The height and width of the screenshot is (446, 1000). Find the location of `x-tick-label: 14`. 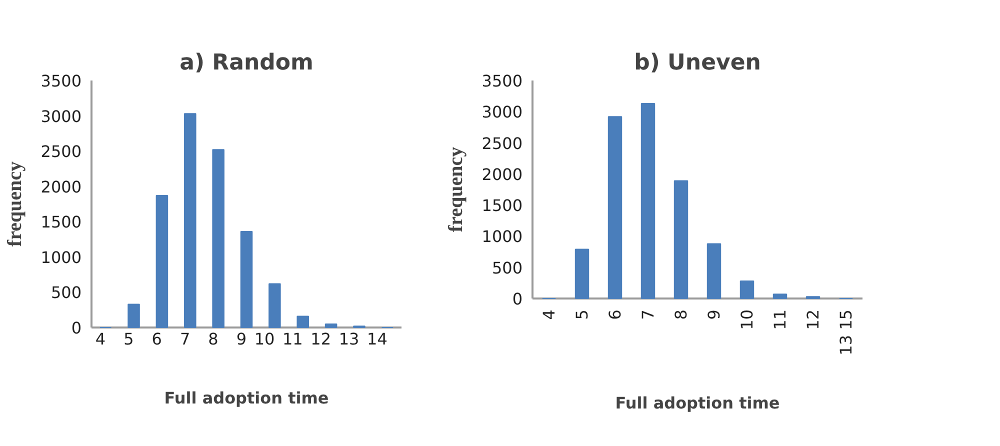

x-tick-label: 14 is located at coordinates (377, 339).